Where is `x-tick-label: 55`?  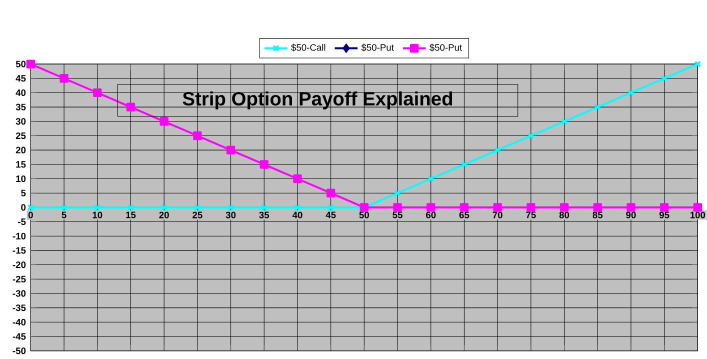
x-tick-label: 55 is located at coordinates (397, 215).